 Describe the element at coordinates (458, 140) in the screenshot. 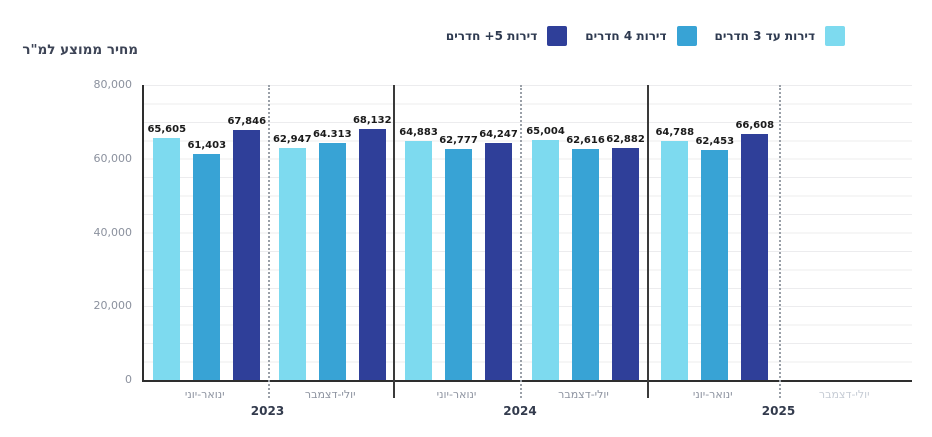

I see `bar-value-label: 62,777` at that location.